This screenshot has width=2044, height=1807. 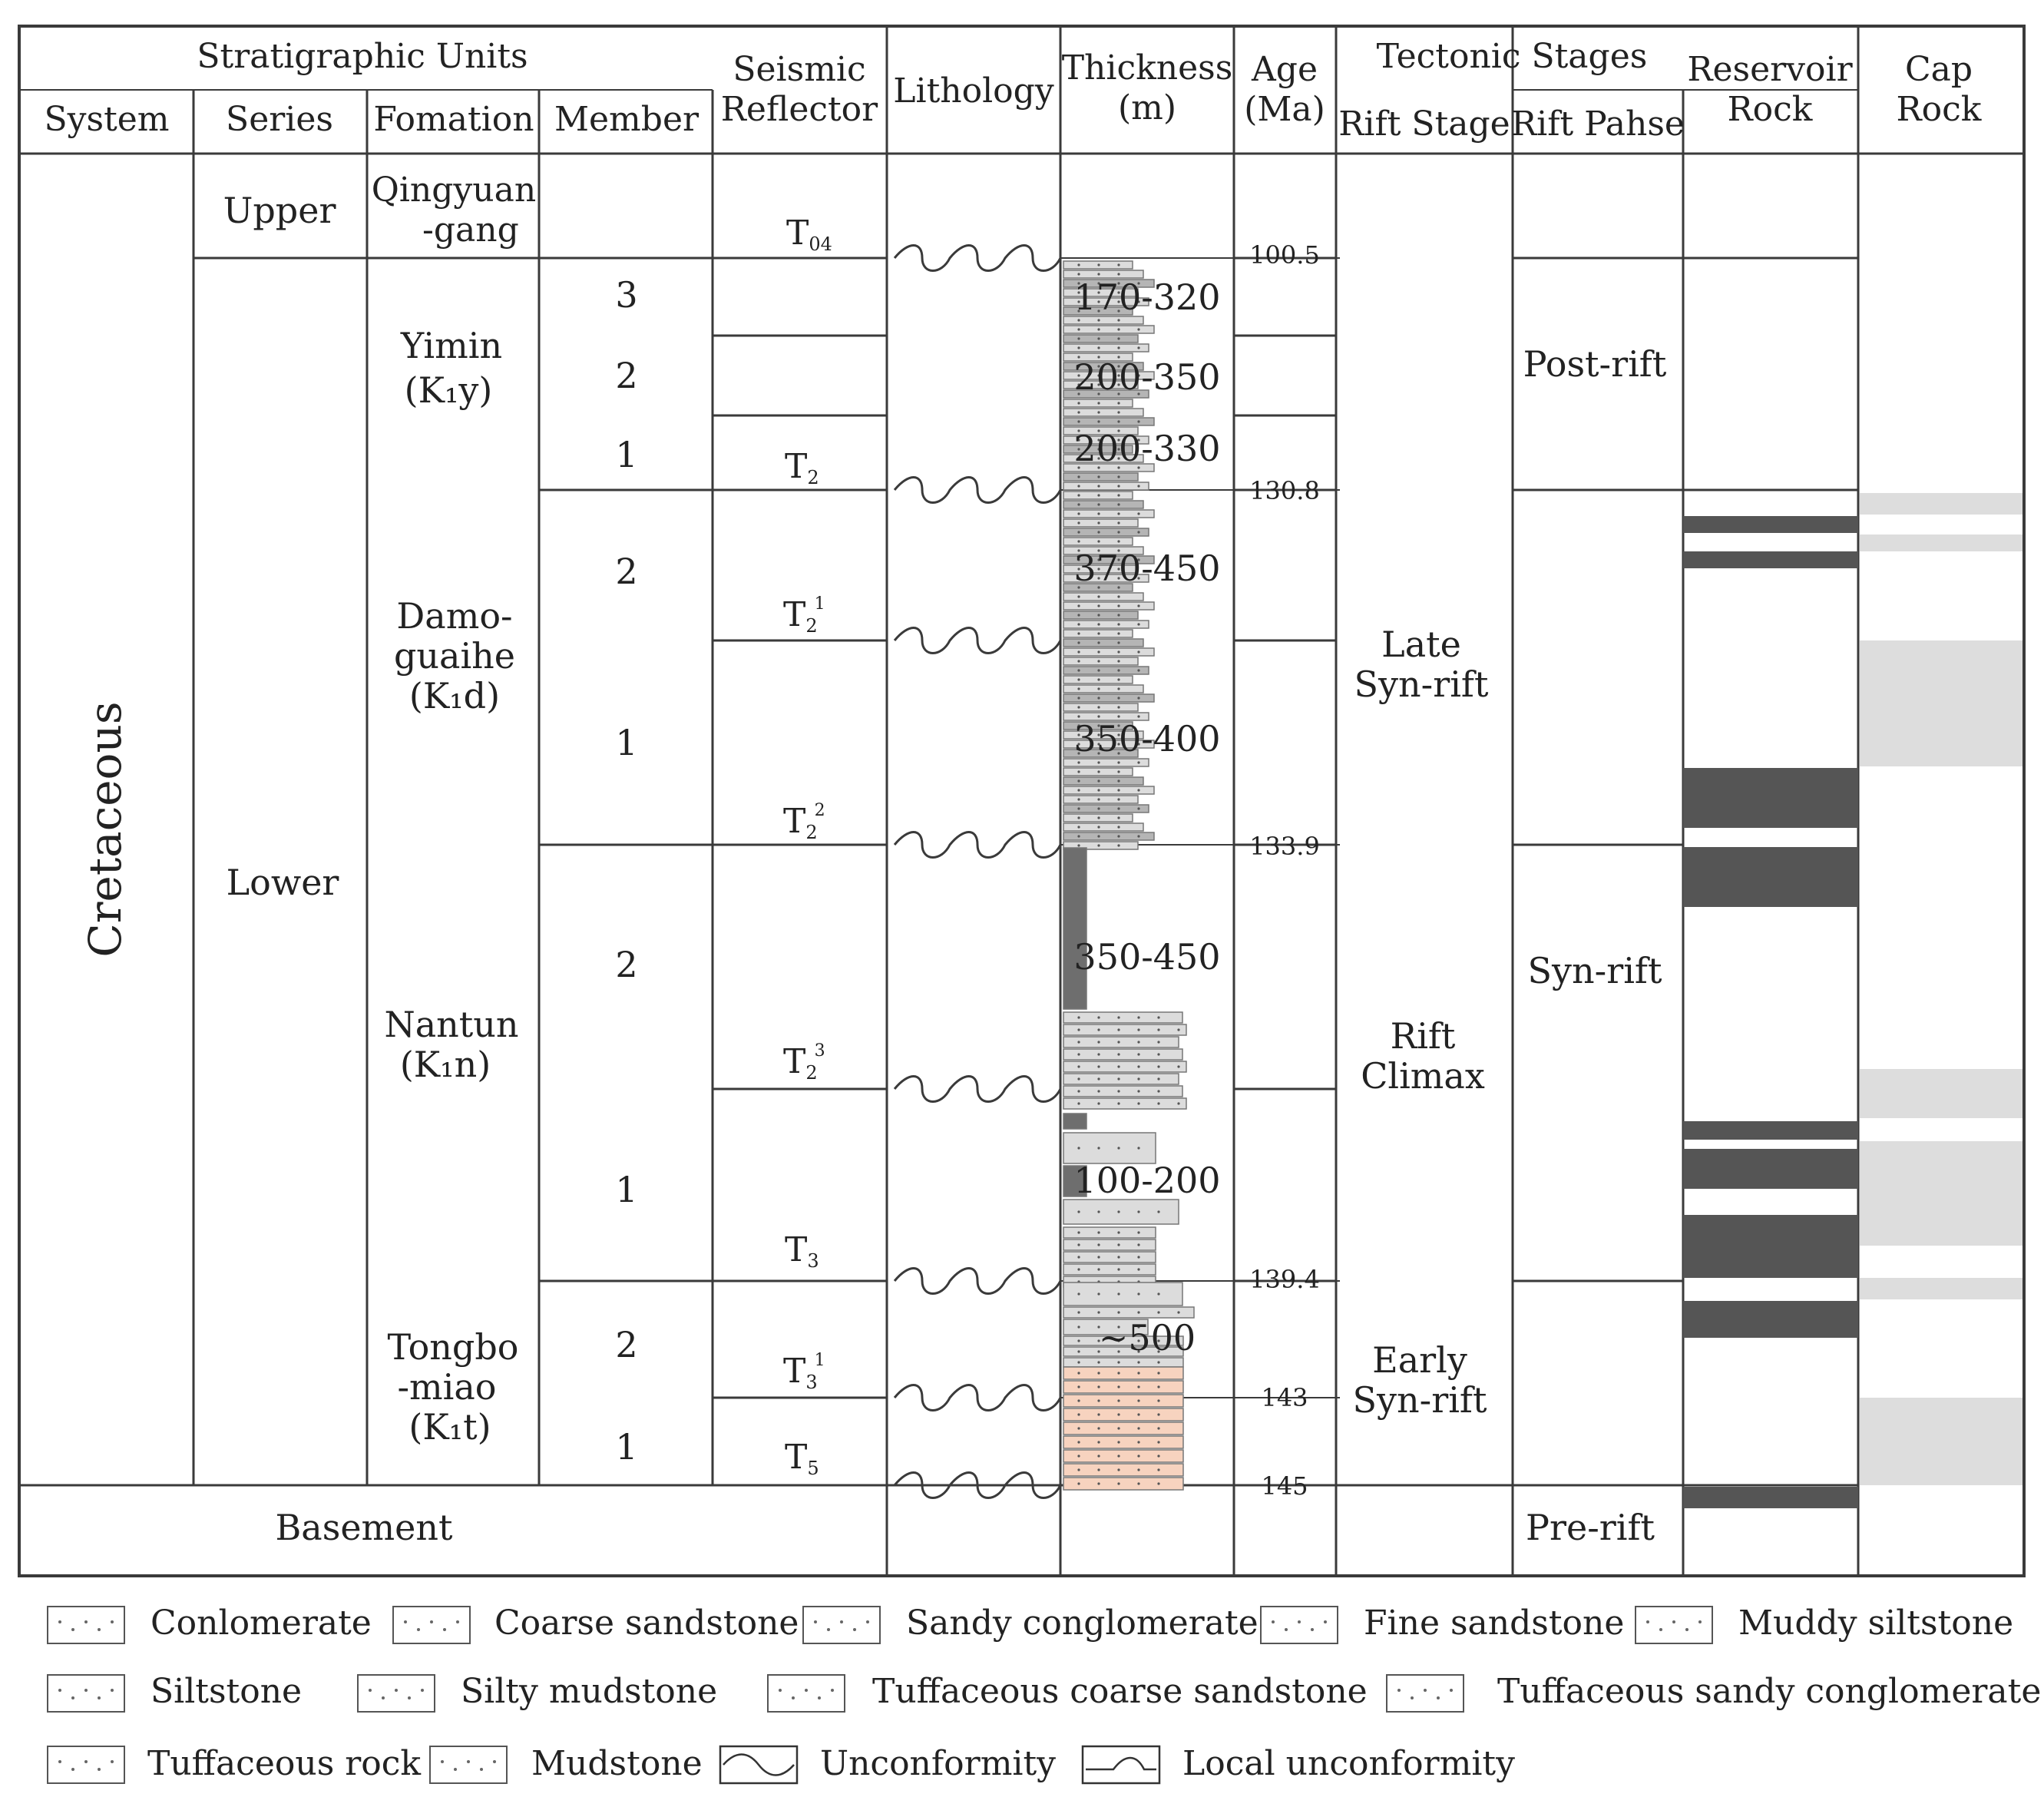 What do you see at coordinates (86, 1693) in the screenshot?
I see `legend-swatch-siltstone` at bounding box center [86, 1693].